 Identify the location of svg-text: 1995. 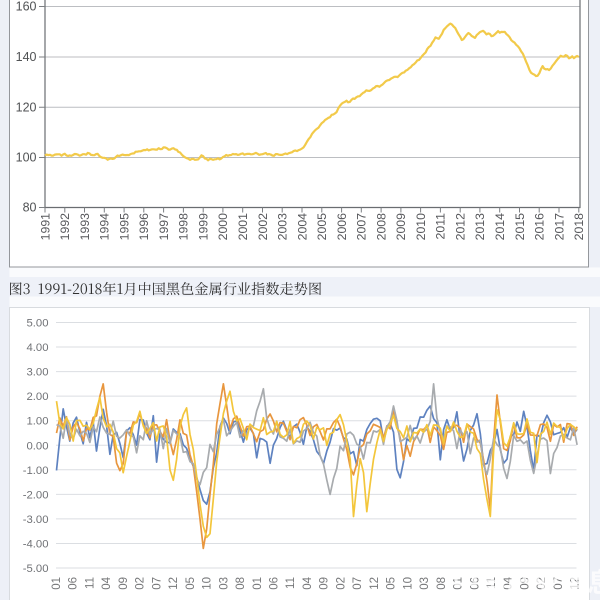
(124, 227).